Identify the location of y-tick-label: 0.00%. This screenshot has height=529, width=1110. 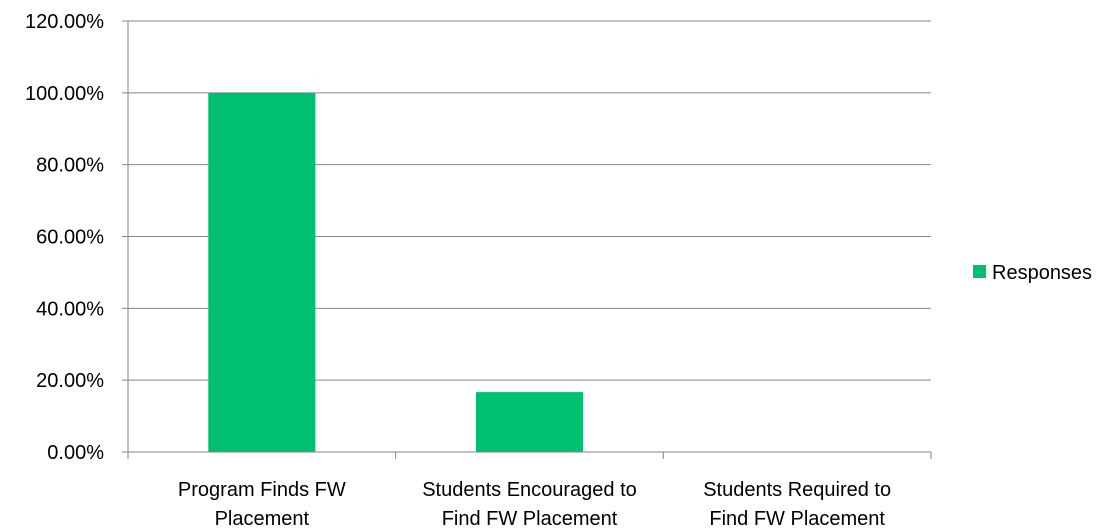
(75, 453).